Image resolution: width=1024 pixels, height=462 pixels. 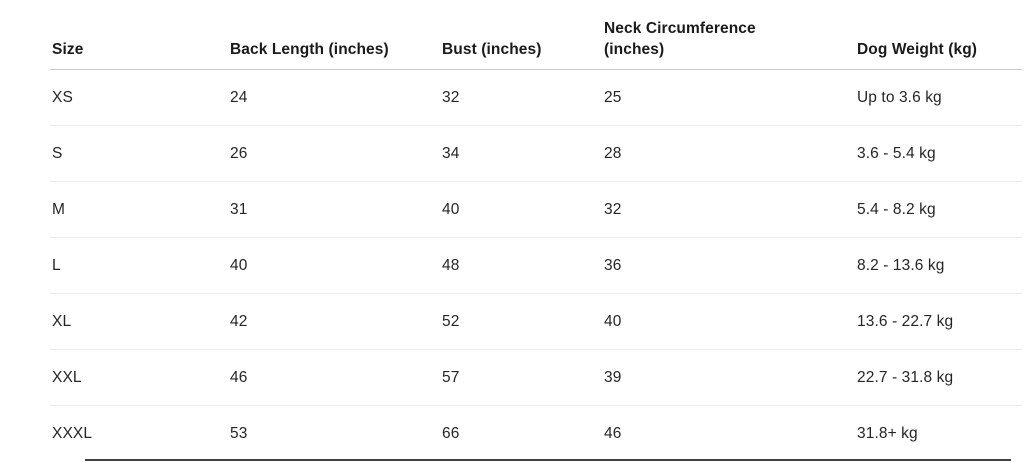 I want to click on bust-cell: 32, so click(x=521, y=97).